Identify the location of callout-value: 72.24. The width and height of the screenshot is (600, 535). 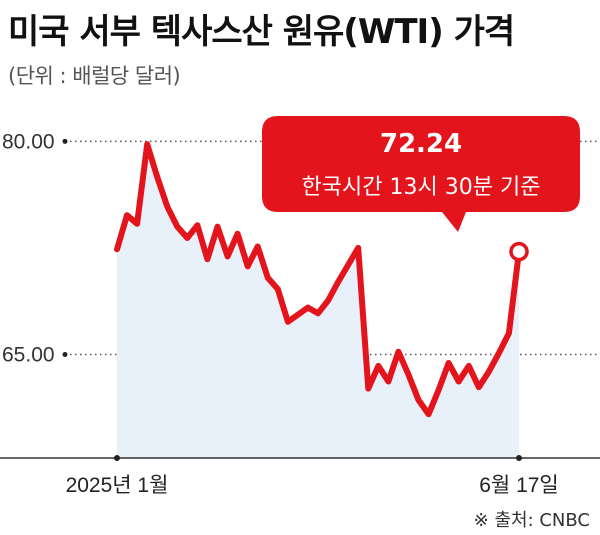
(421, 144).